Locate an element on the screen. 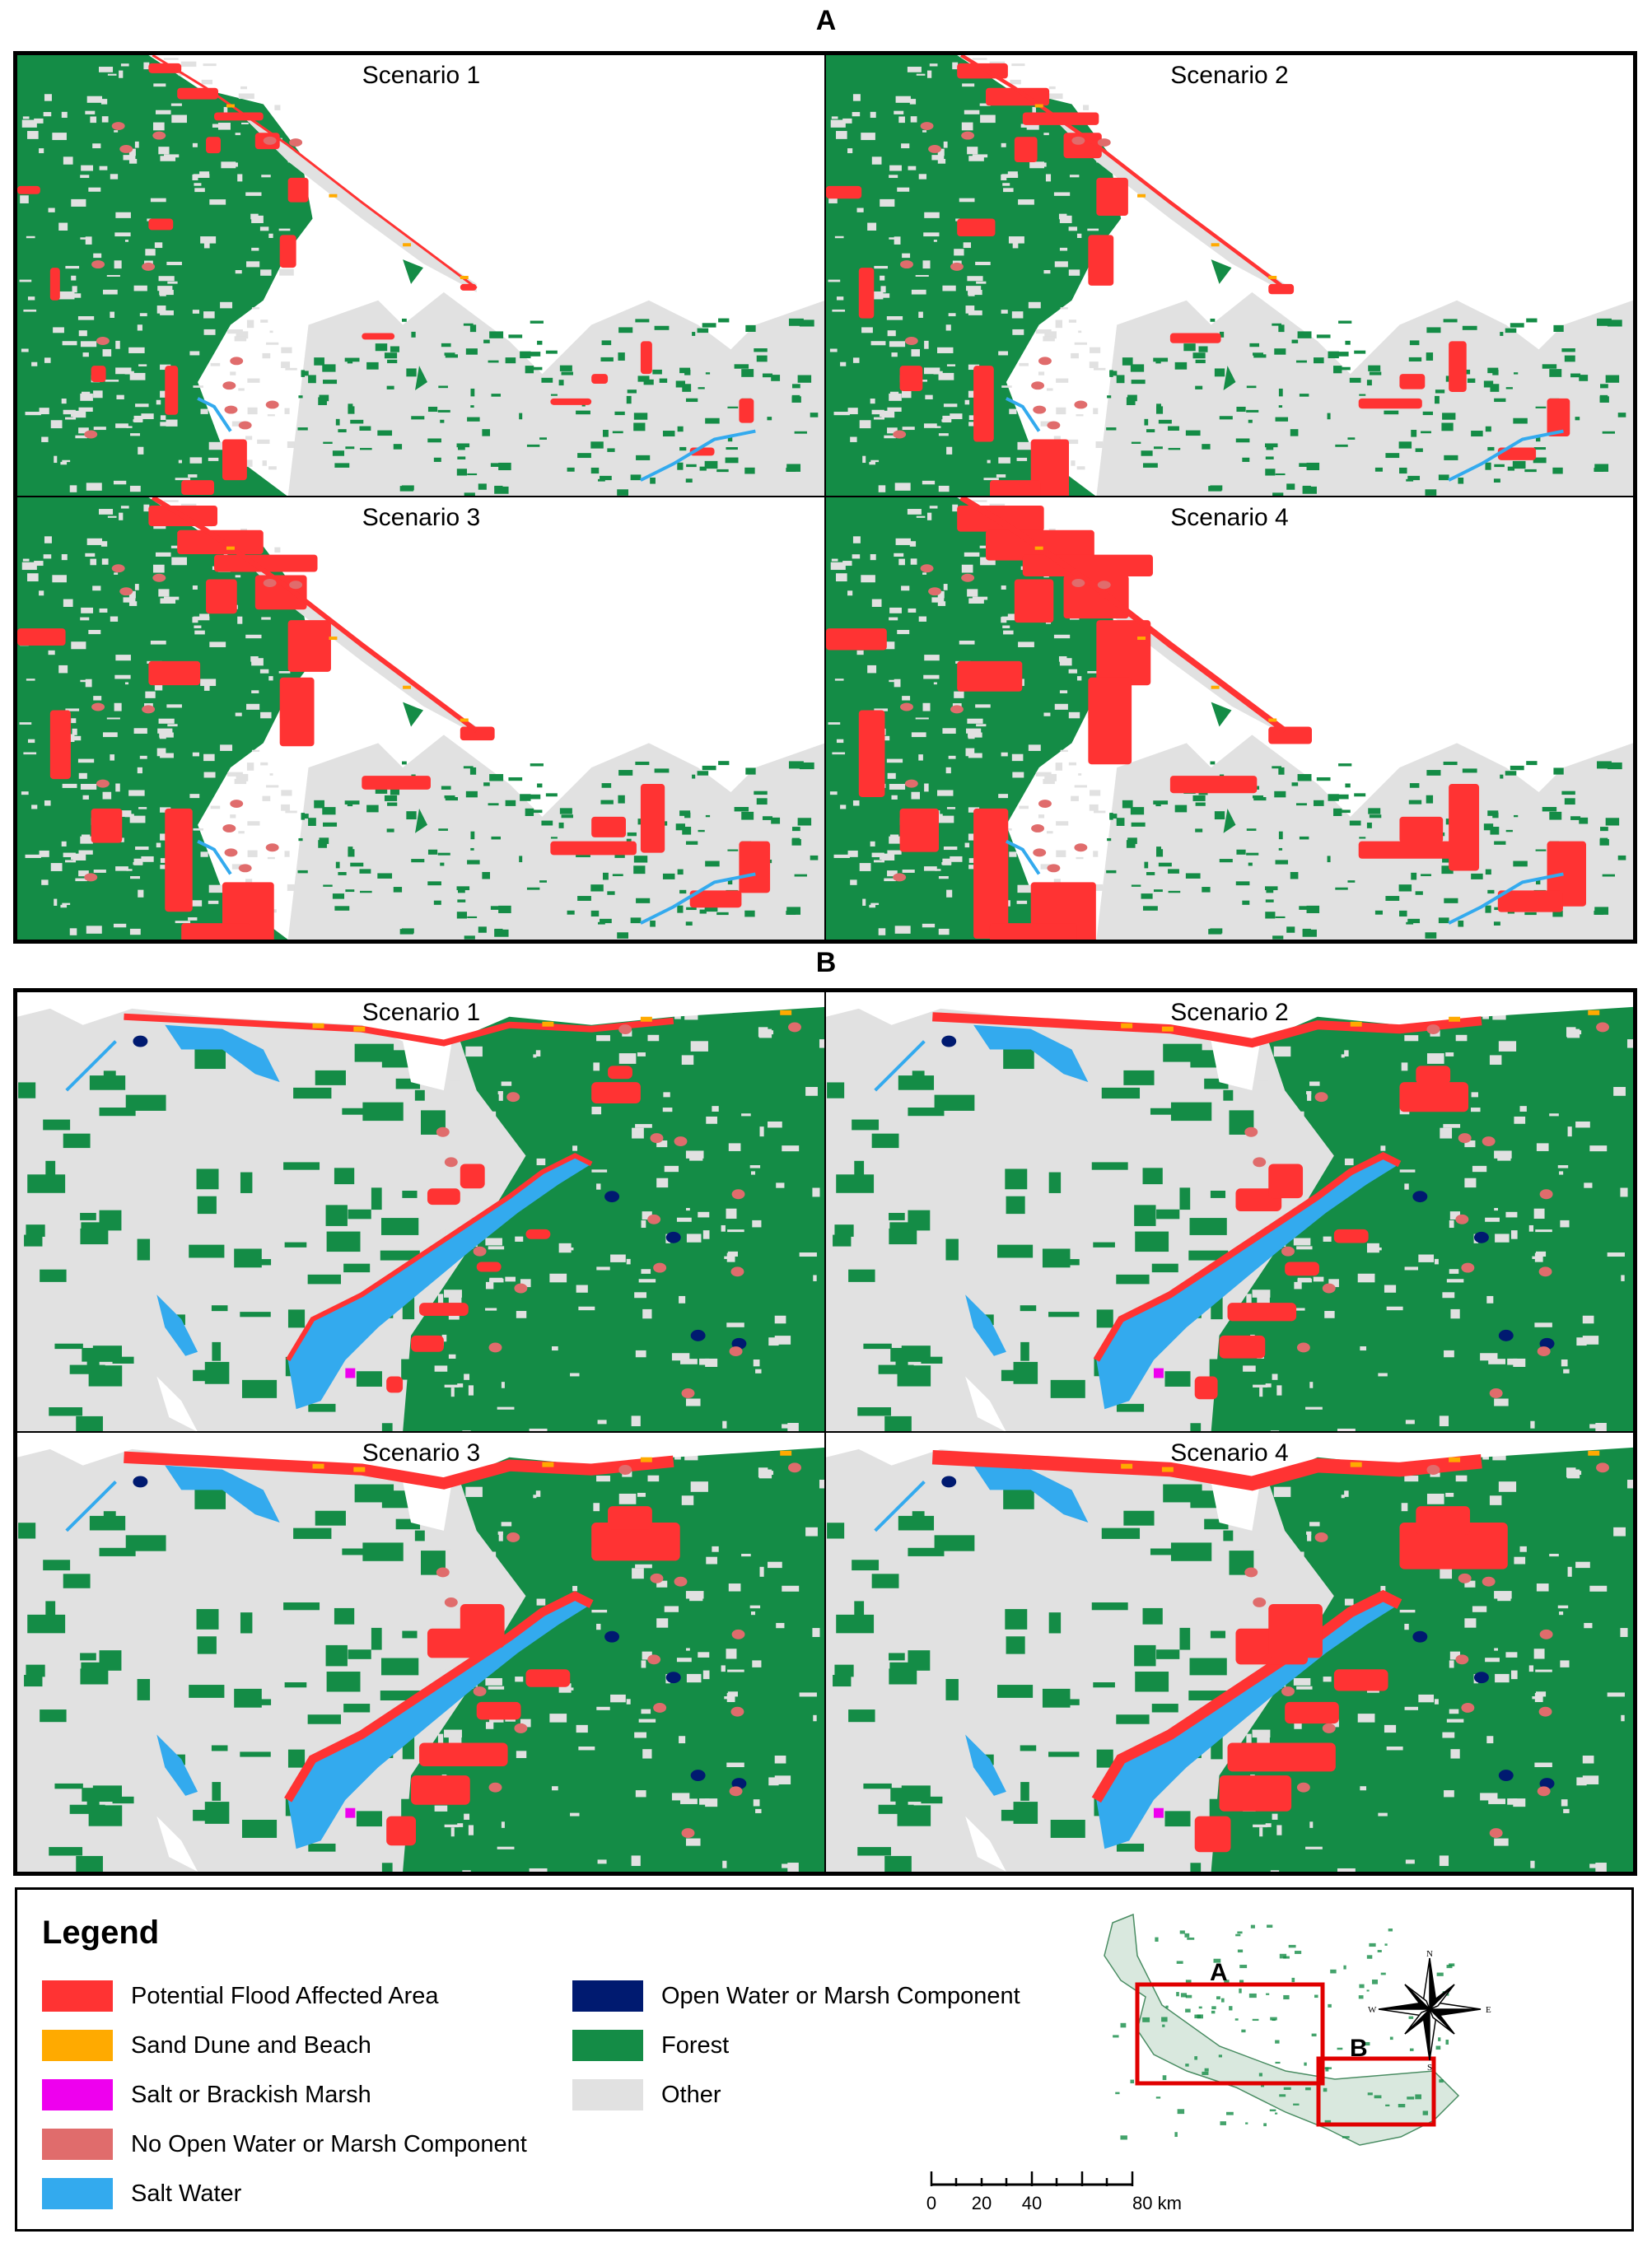  dune is located at coordinates (230, 548).